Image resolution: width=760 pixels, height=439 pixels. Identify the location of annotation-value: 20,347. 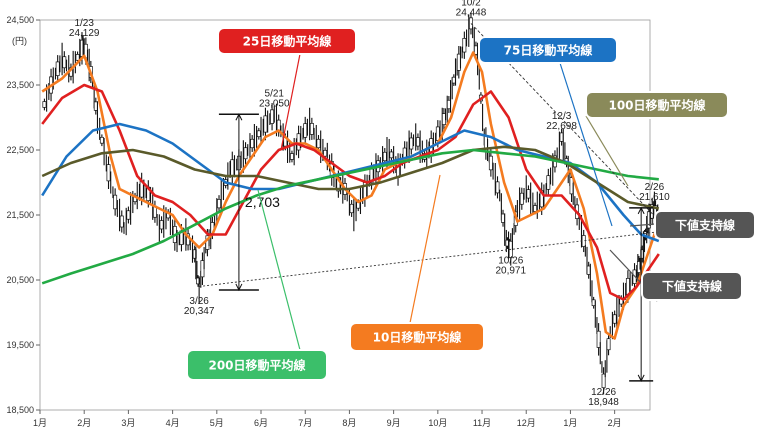
(199, 311).